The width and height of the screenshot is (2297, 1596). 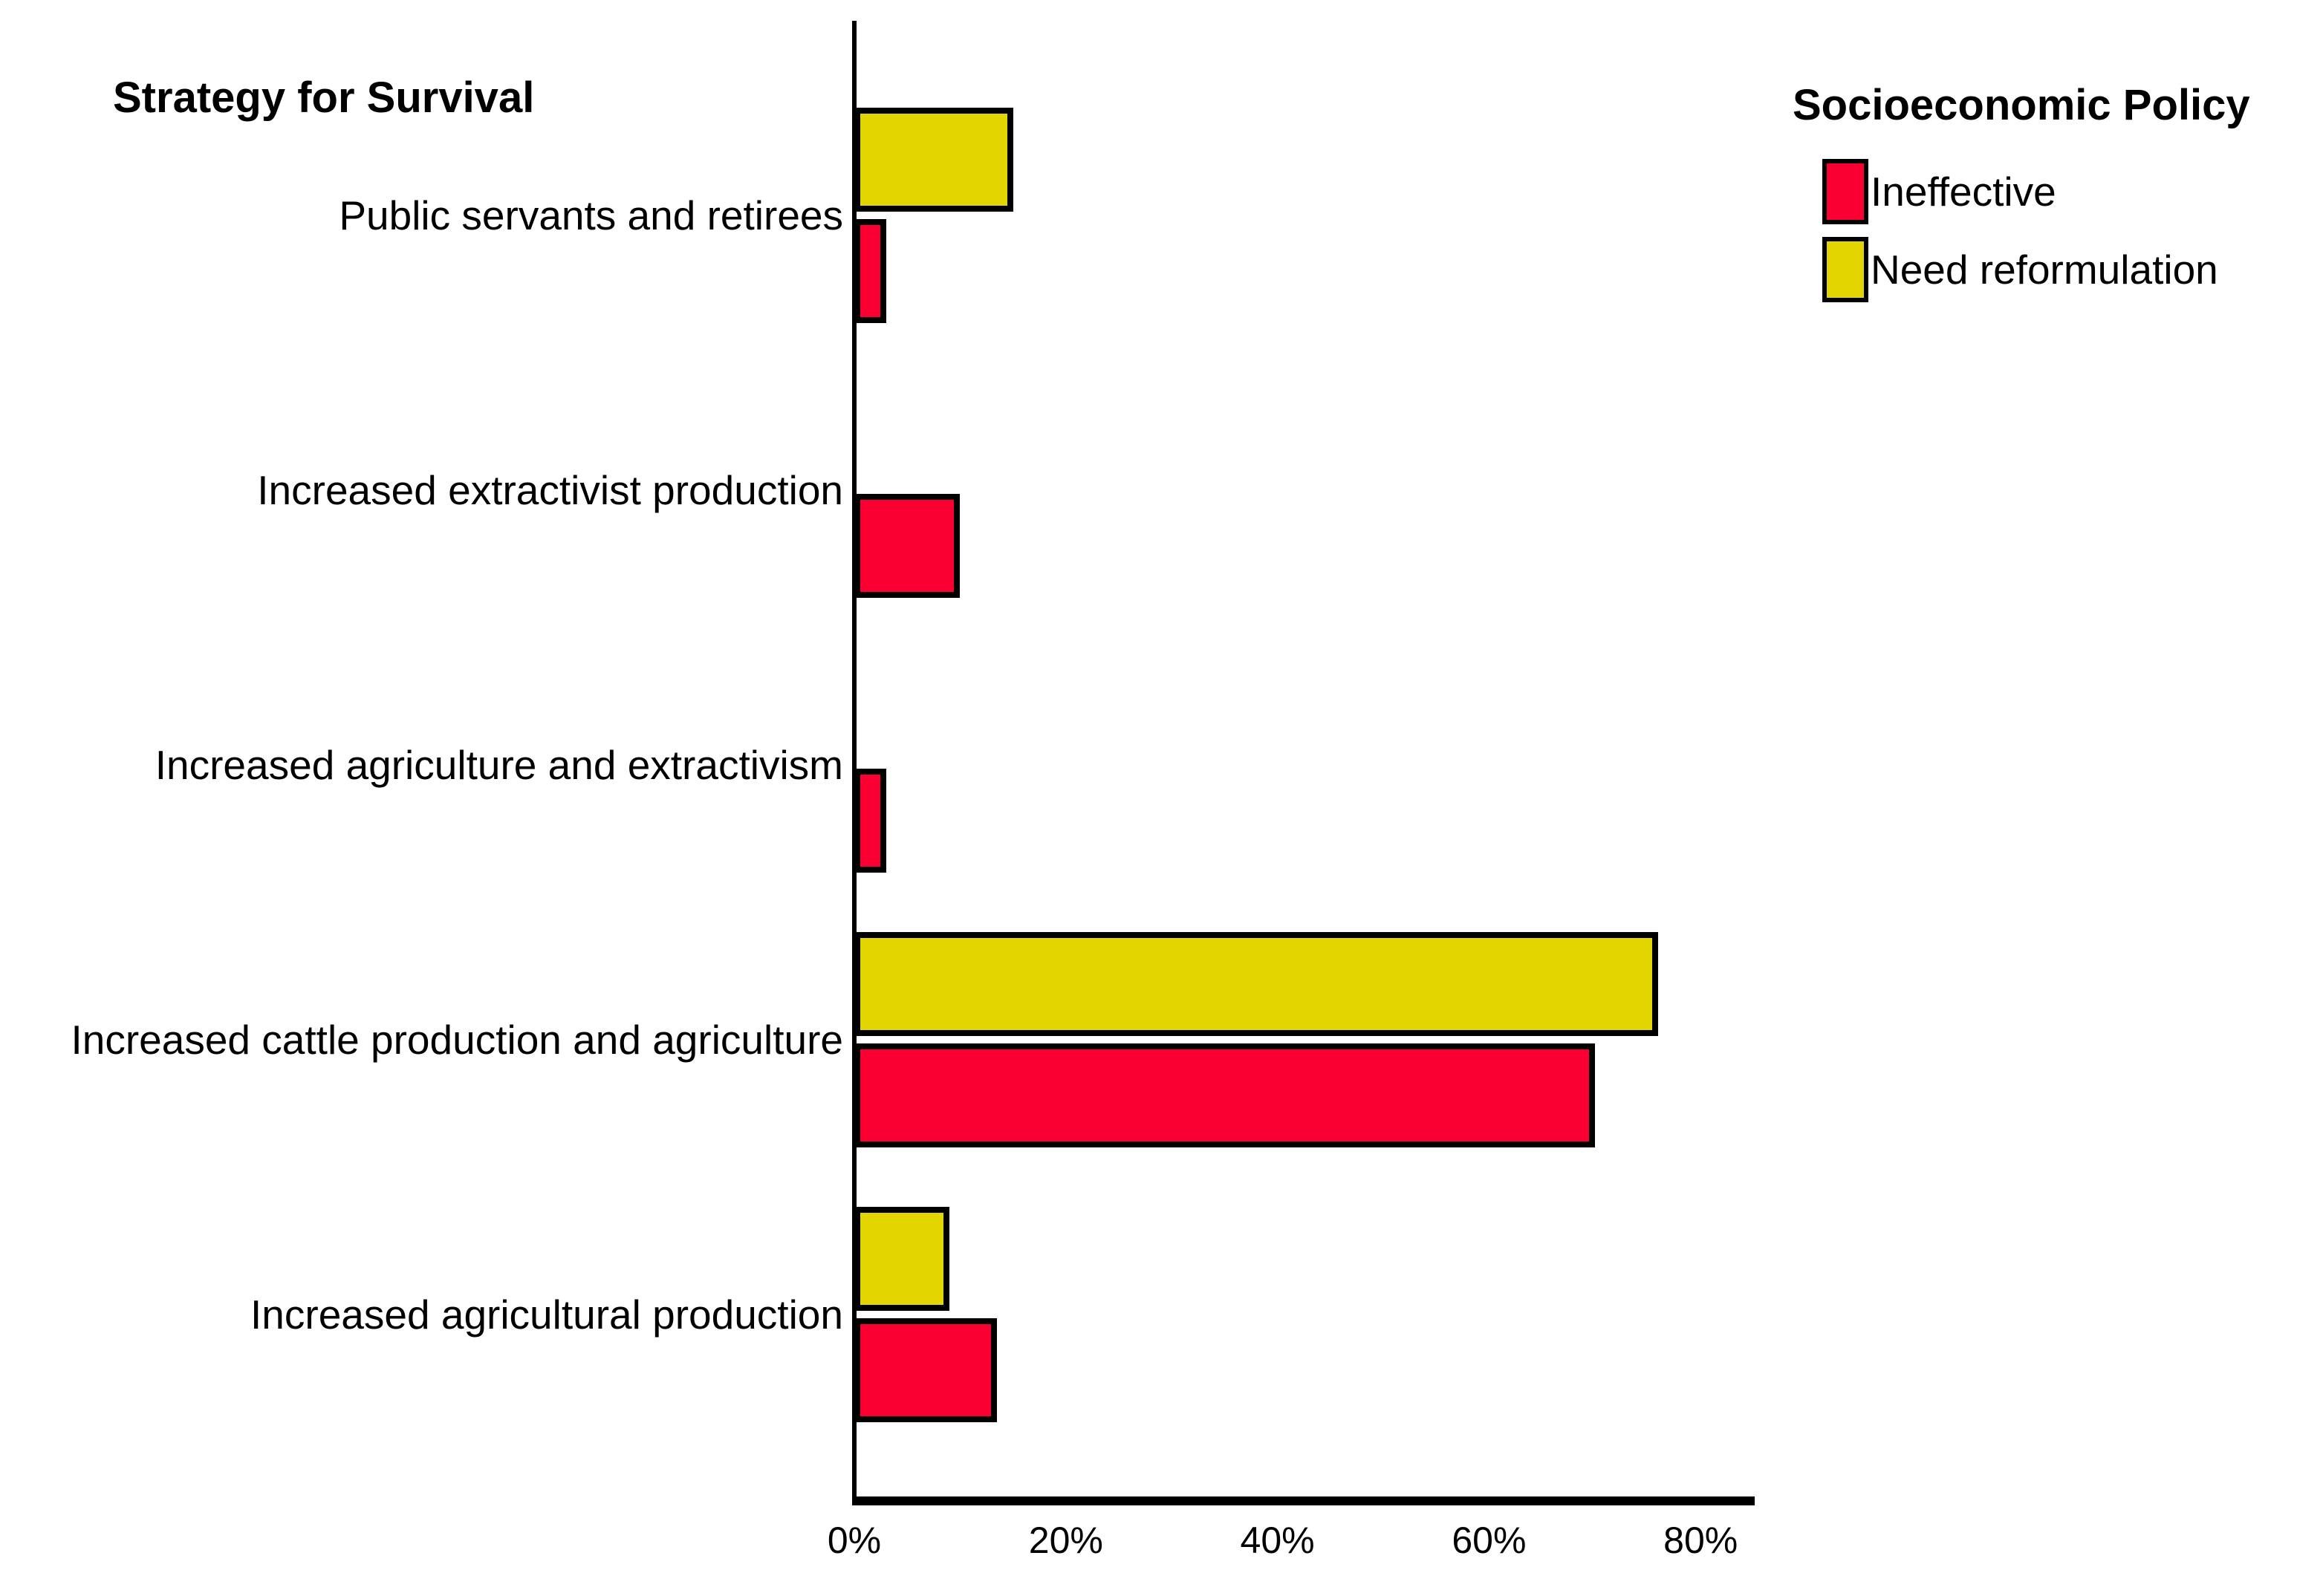 I want to click on y-axis-line, so click(x=854, y=763).